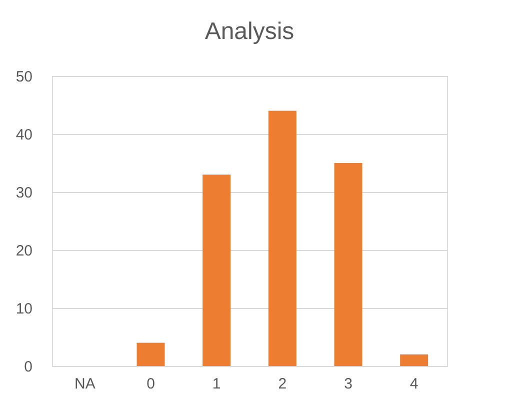 Image resolution: width=505 pixels, height=409 pixels. I want to click on y-tick-label: 30, so click(24, 193).